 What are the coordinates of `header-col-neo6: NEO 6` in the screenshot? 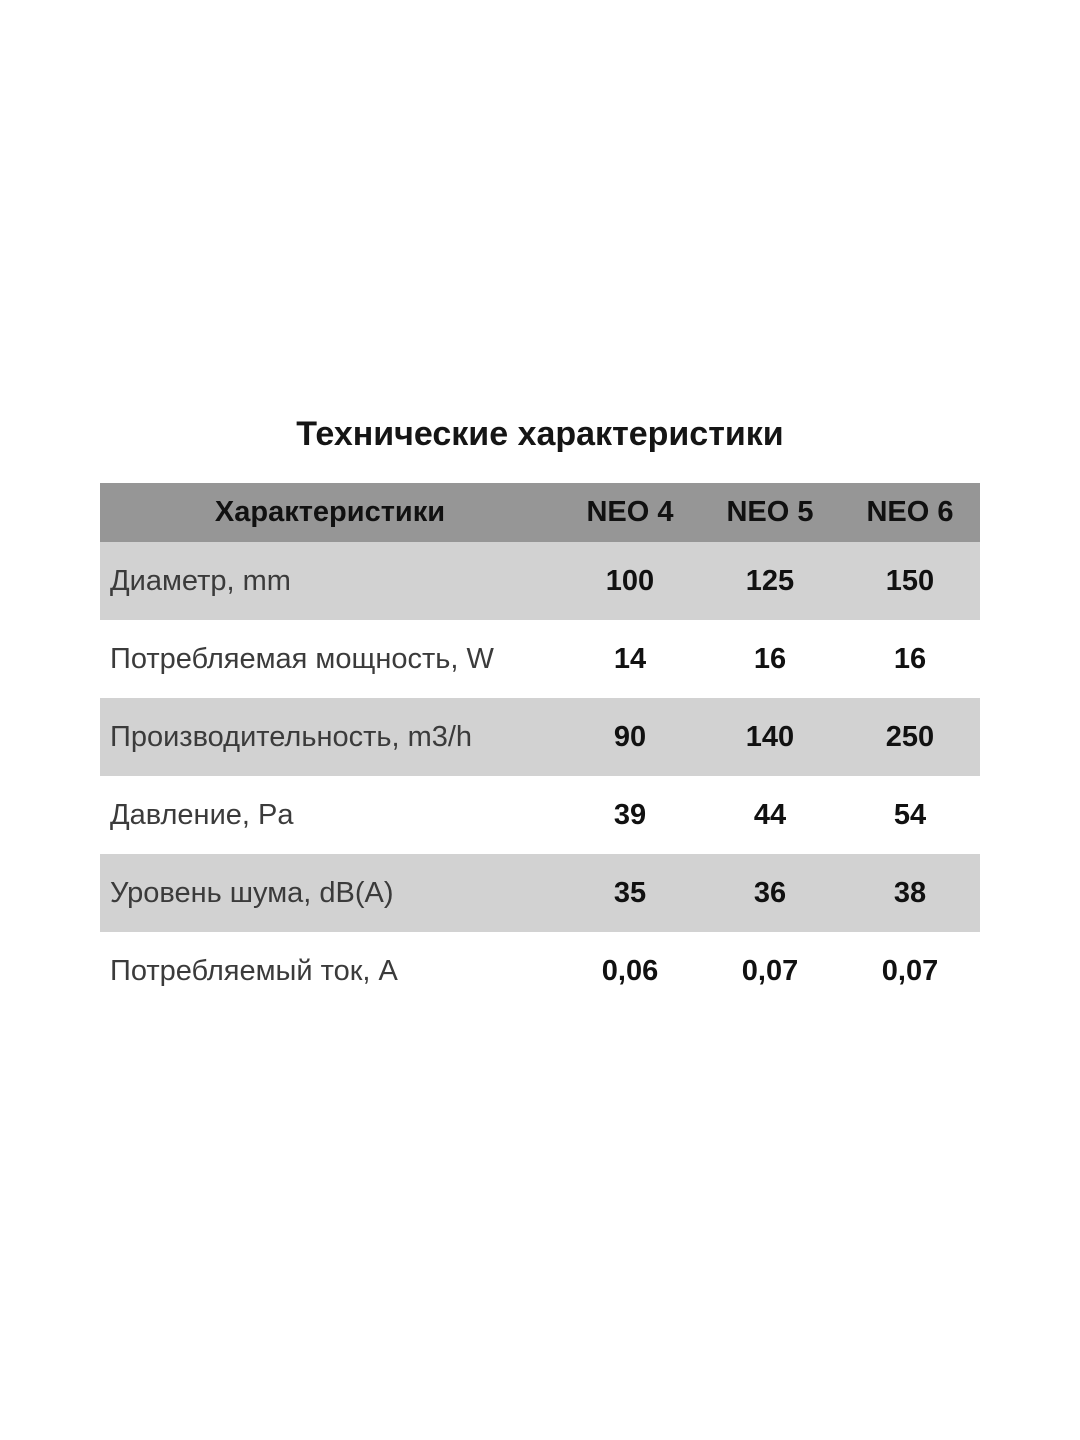 It's located at (910, 512).